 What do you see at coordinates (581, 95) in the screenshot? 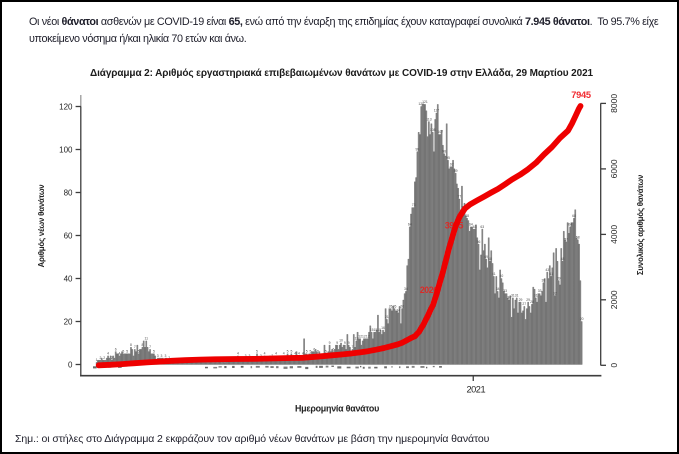
I see `svg-text: 7945` at bounding box center [581, 95].